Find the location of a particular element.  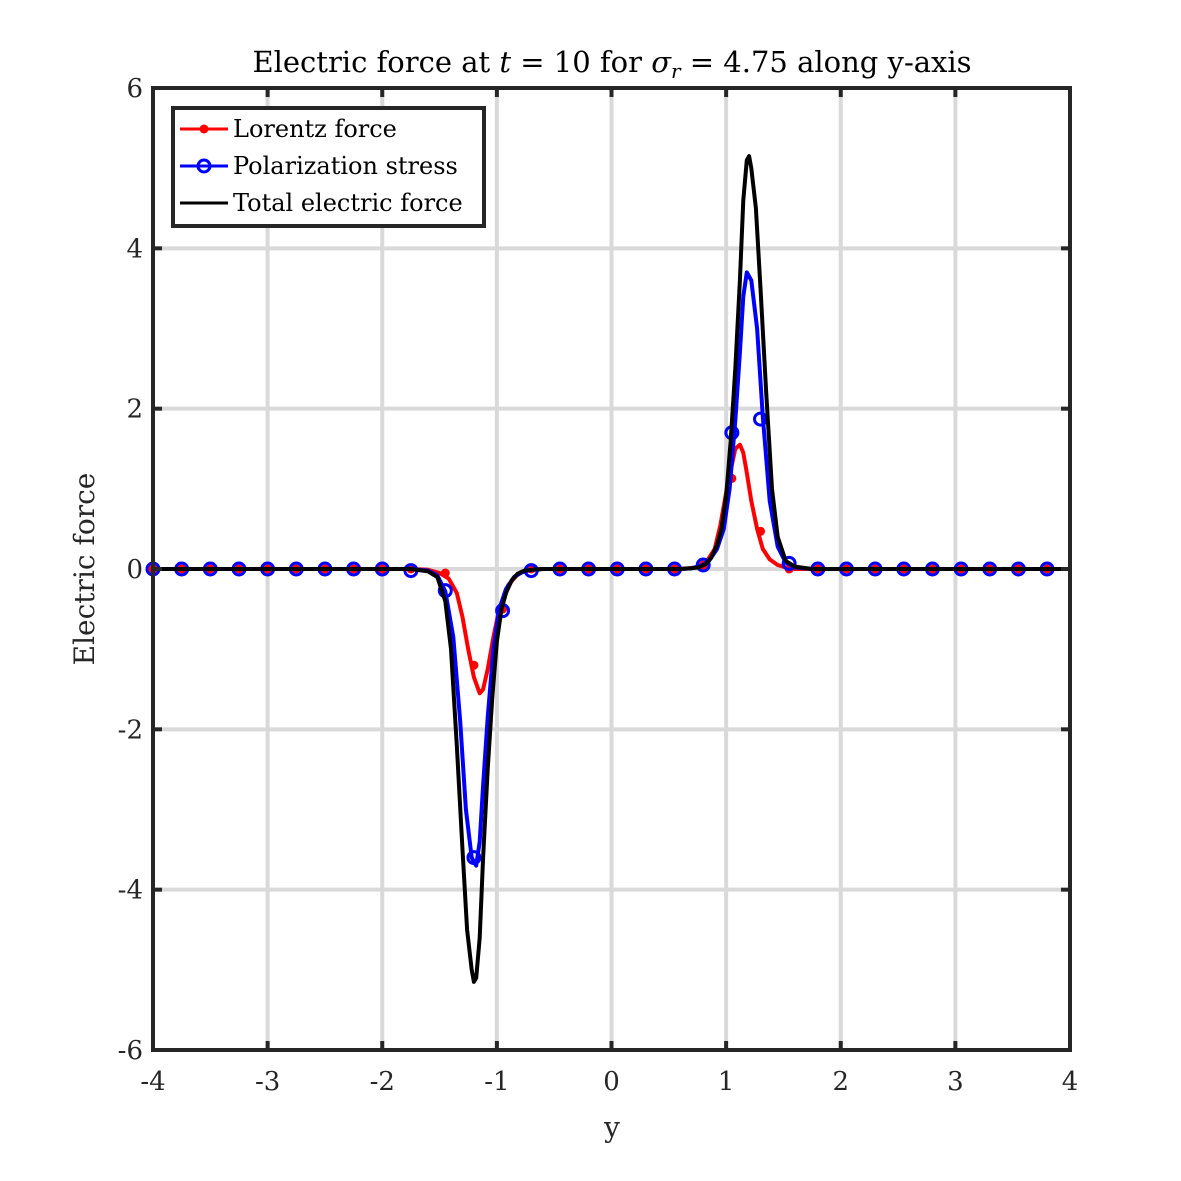

x-tick-label: 2 is located at coordinates (840, 1082).